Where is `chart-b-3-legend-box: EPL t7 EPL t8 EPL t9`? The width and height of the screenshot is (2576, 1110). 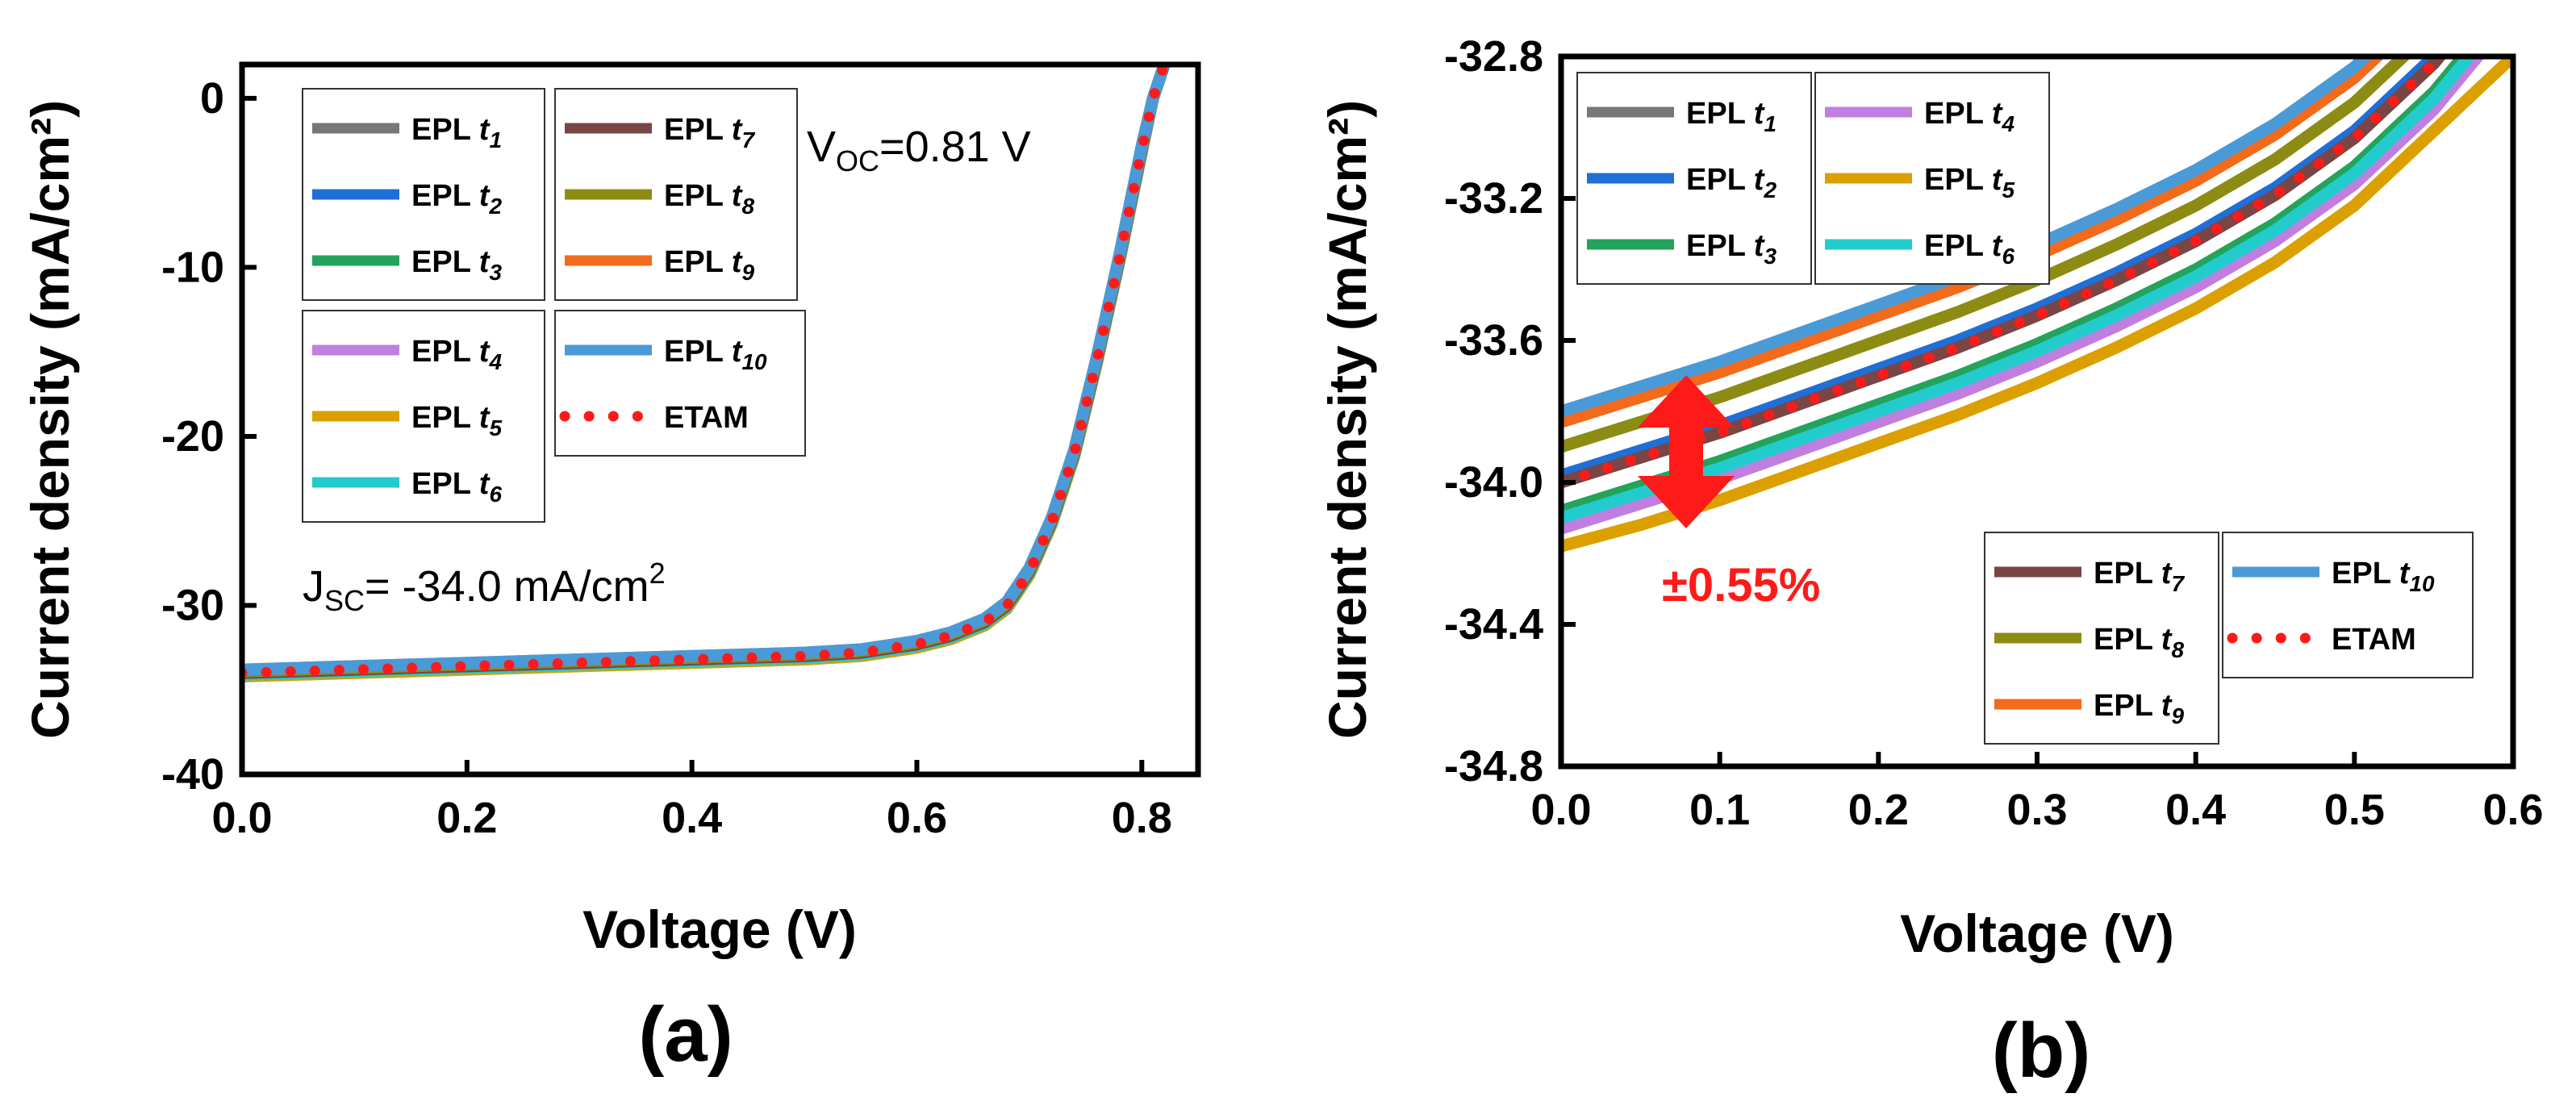 chart-b-3-legend-box: EPL t7 EPL t8 EPL t9 is located at coordinates (2101, 638).